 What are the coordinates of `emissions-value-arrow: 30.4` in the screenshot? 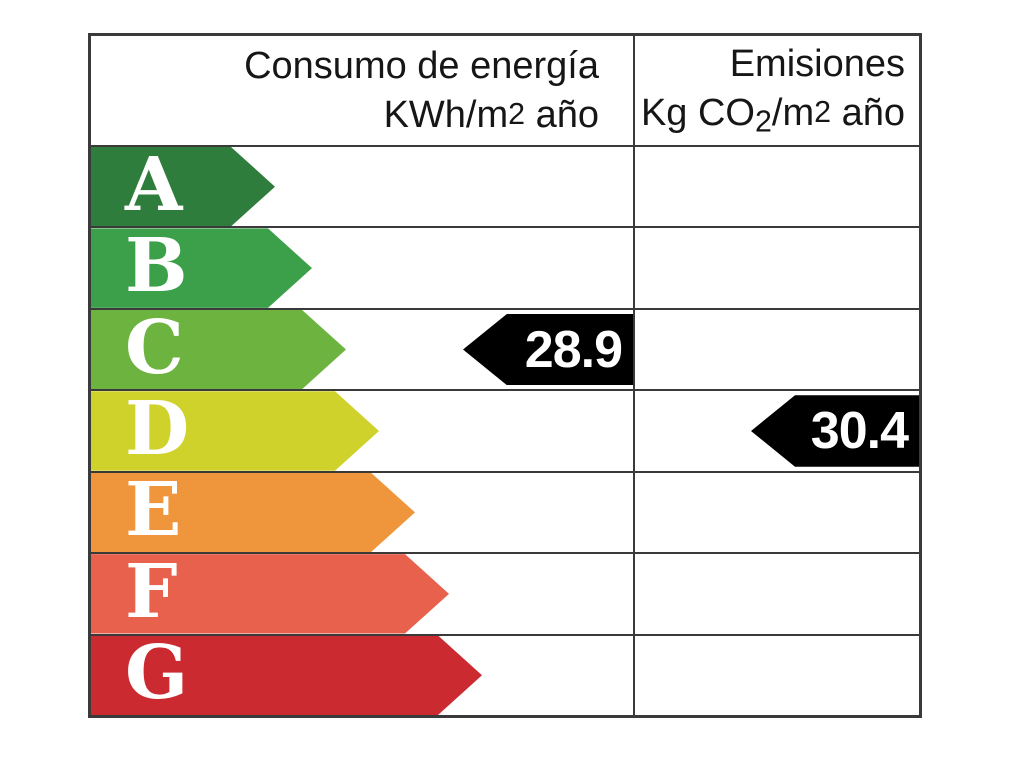 It's located at (835, 431).